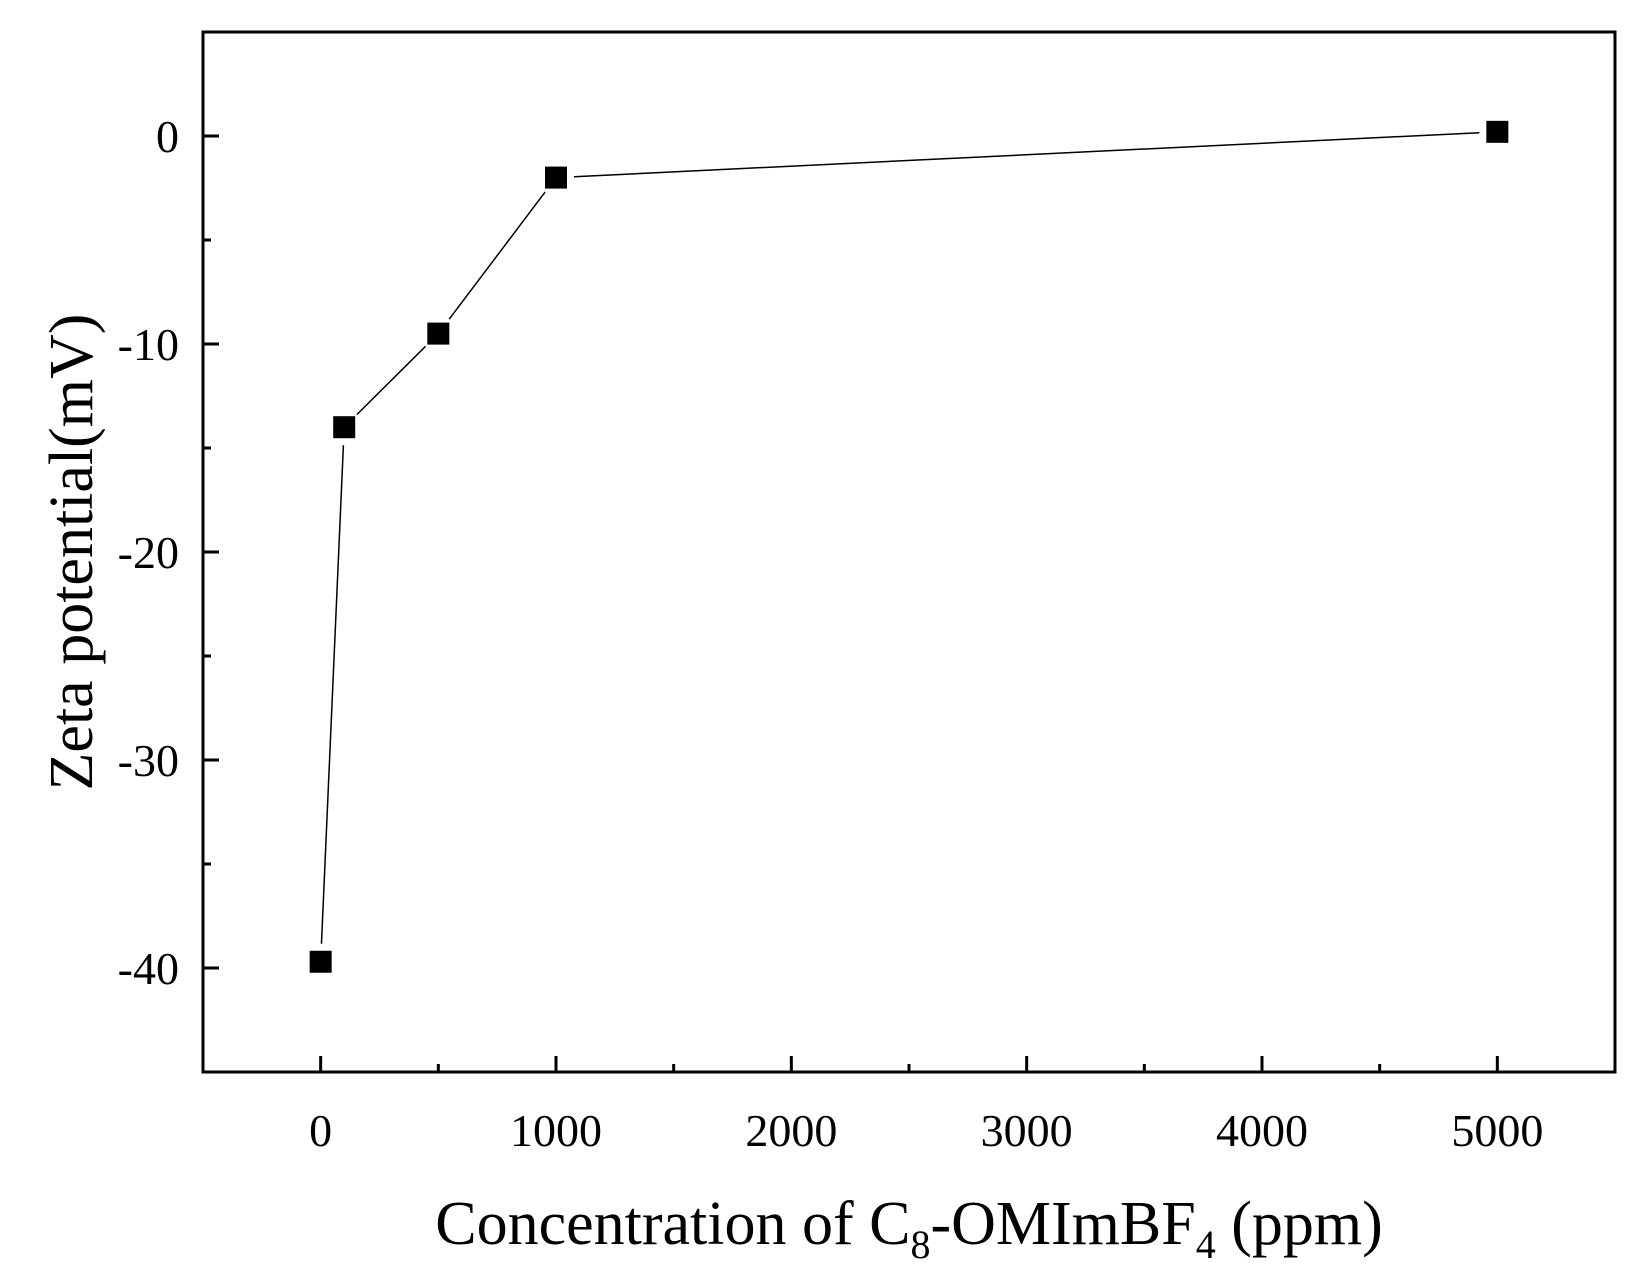 Image resolution: width=1638 pixels, height=1281 pixels. What do you see at coordinates (1262, 1130) in the screenshot?
I see `x-tick-label: 4000` at bounding box center [1262, 1130].